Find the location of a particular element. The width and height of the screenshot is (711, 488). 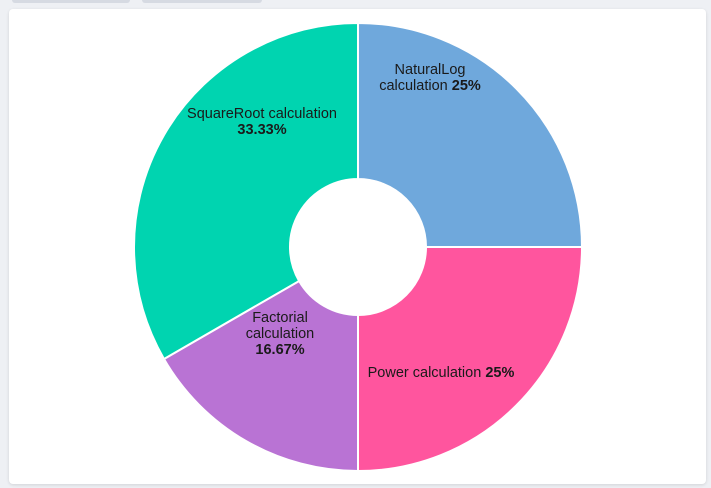

percent-squareroot-calculation: 33.33% is located at coordinates (261, 130).